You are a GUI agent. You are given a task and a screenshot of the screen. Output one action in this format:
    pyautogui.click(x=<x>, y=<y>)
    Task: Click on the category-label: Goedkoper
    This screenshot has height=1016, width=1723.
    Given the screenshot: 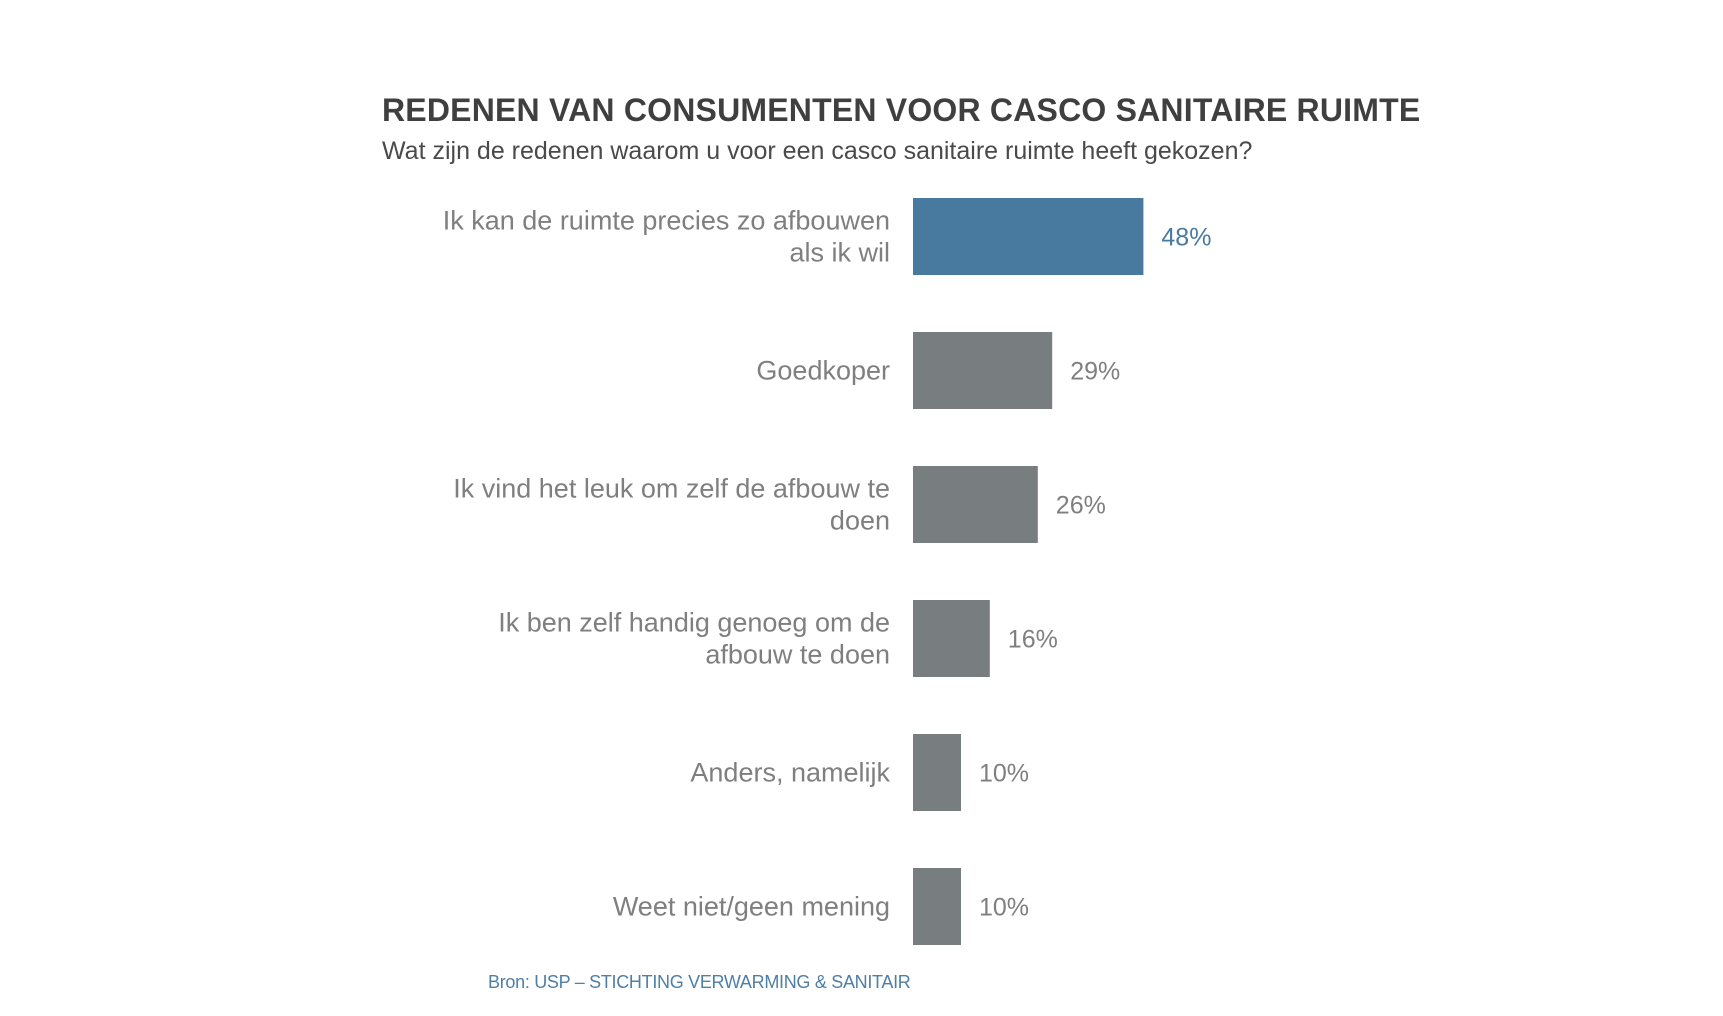 What is the action you would take?
    pyautogui.click(x=823, y=371)
    